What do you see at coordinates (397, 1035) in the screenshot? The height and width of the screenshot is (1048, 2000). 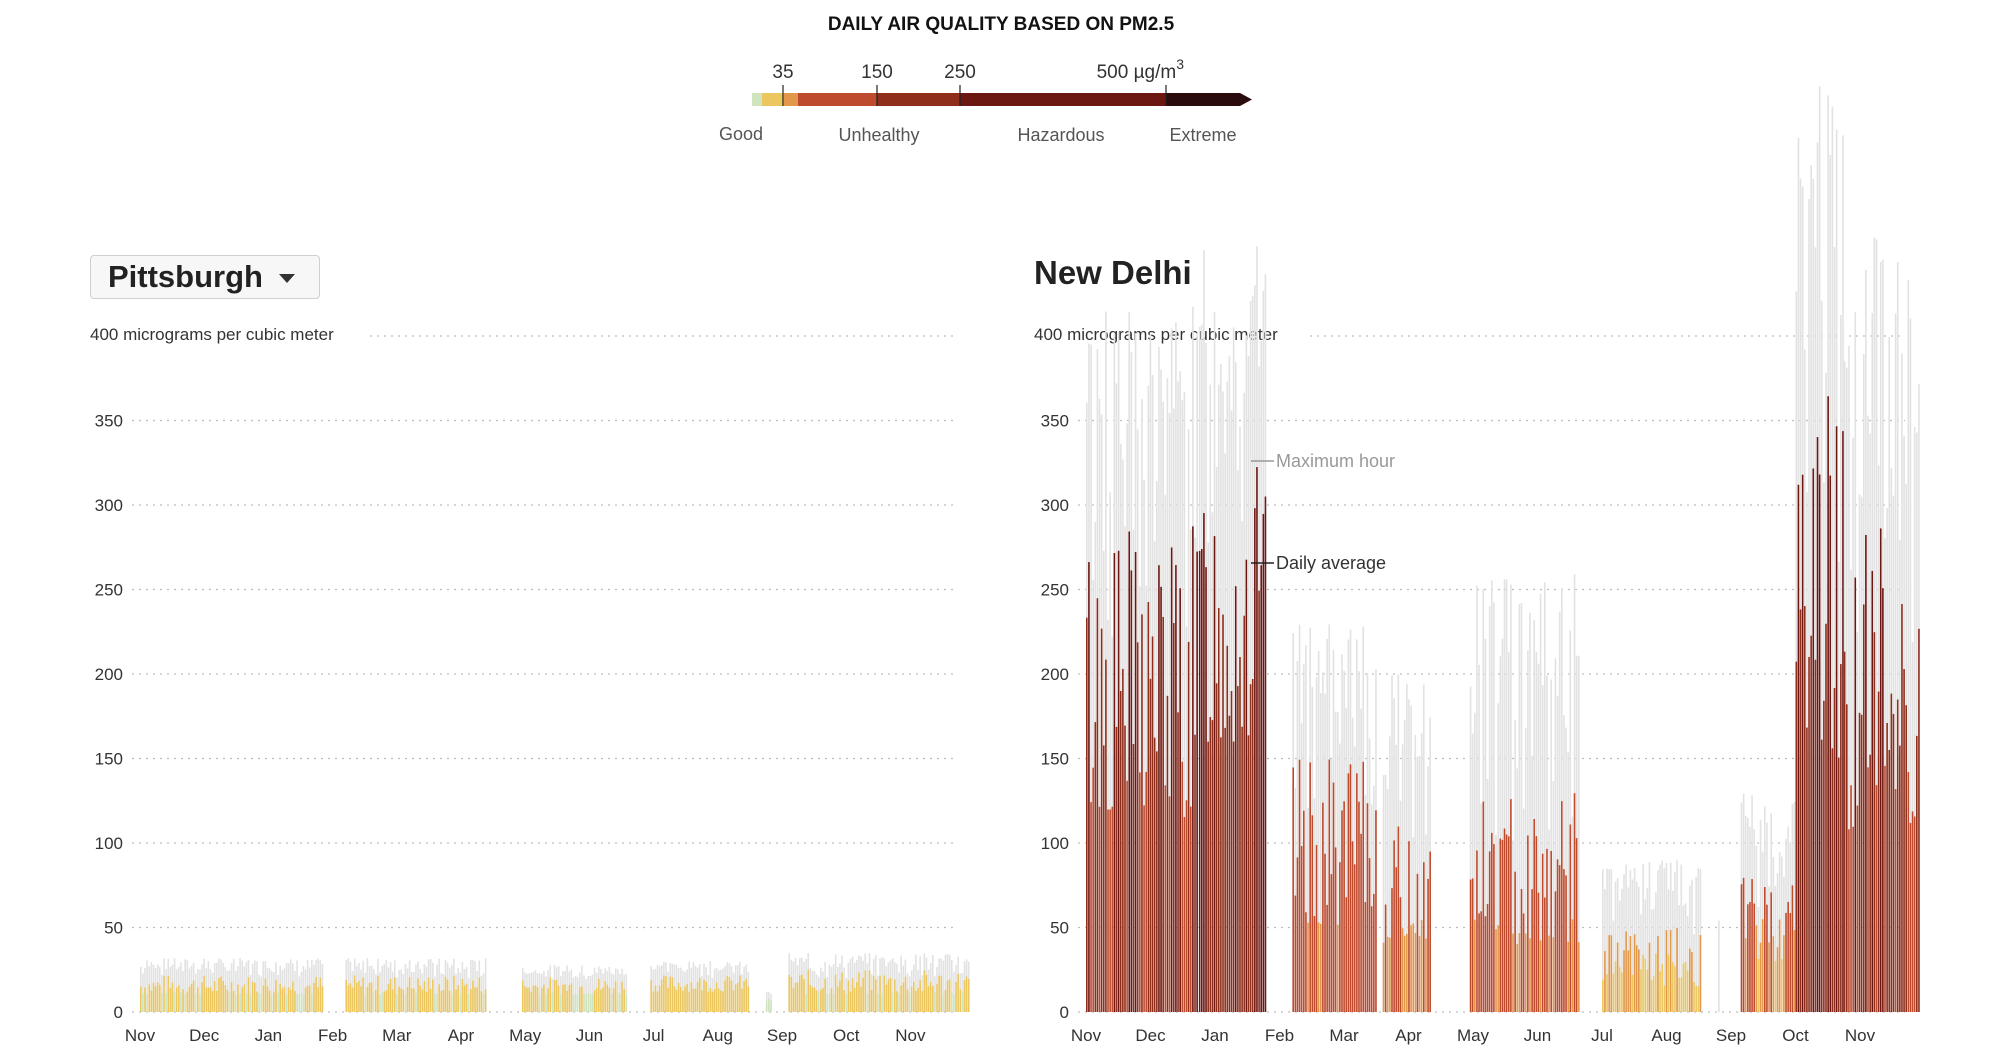 I see `pittsburgh-x-tick-mar-4: Mar` at bounding box center [397, 1035].